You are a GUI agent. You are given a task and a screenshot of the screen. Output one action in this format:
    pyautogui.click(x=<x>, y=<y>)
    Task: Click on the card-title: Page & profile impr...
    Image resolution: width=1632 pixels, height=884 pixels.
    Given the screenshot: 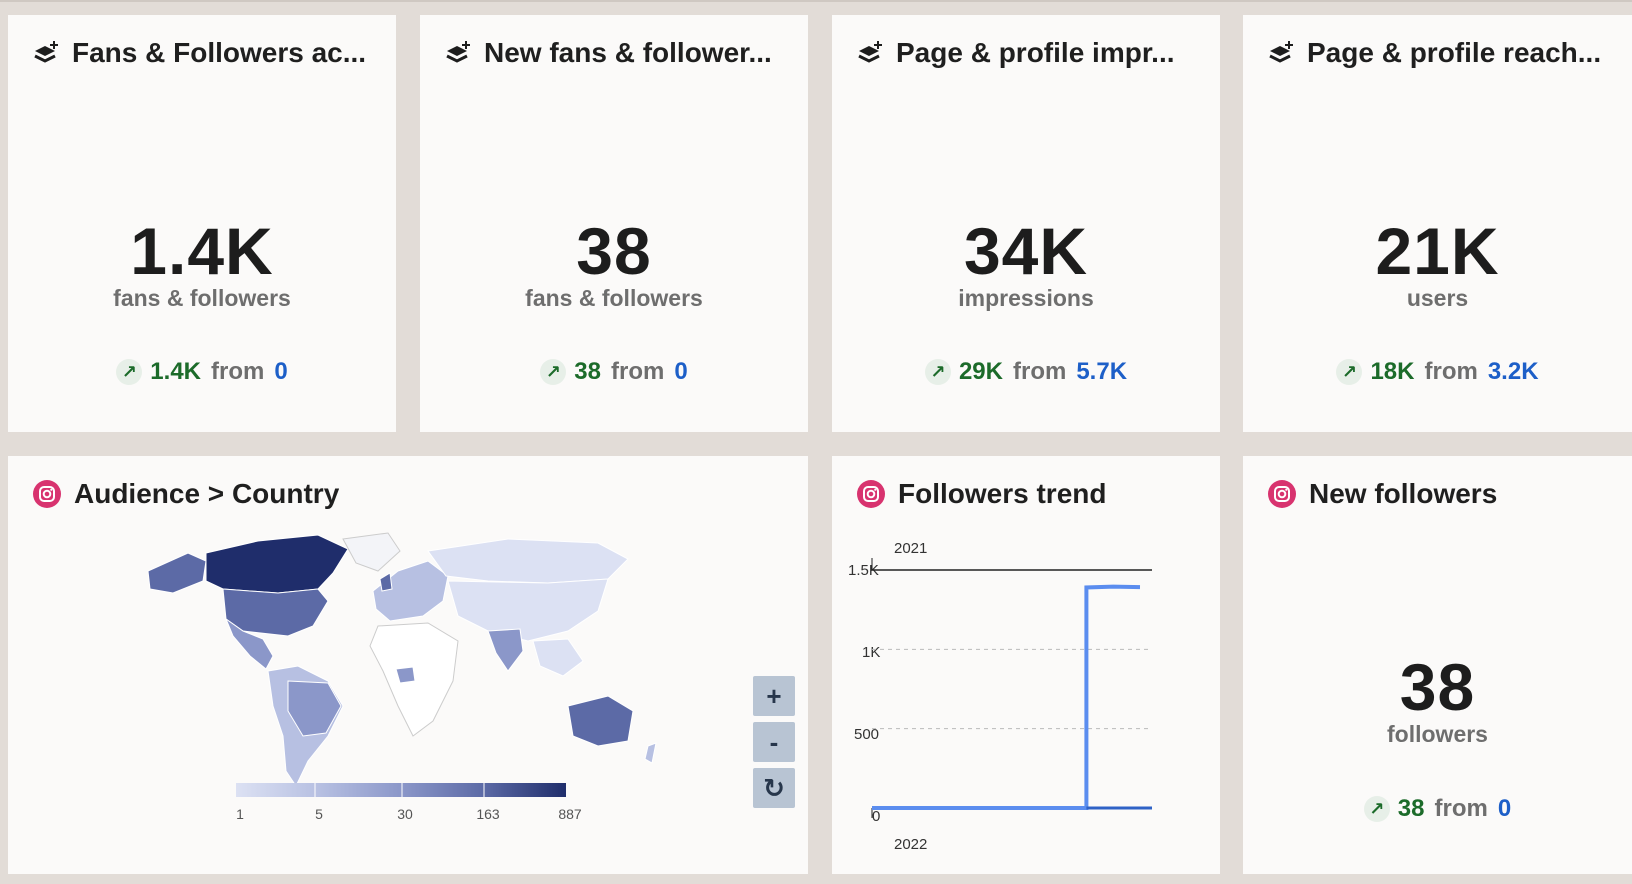 What is the action you would take?
    pyautogui.click(x=1035, y=52)
    